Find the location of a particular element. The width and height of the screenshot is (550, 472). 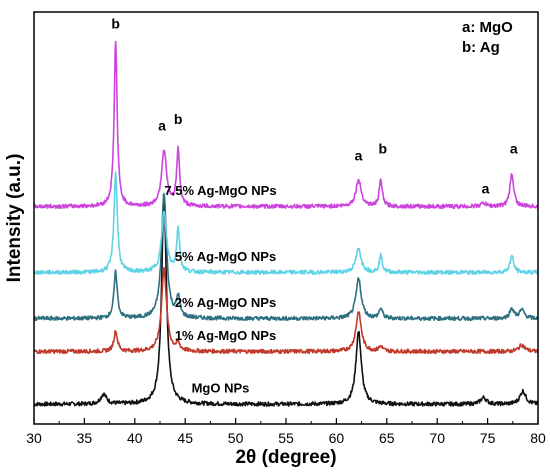

peak-annotation-2: b is located at coordinates (178, 119).